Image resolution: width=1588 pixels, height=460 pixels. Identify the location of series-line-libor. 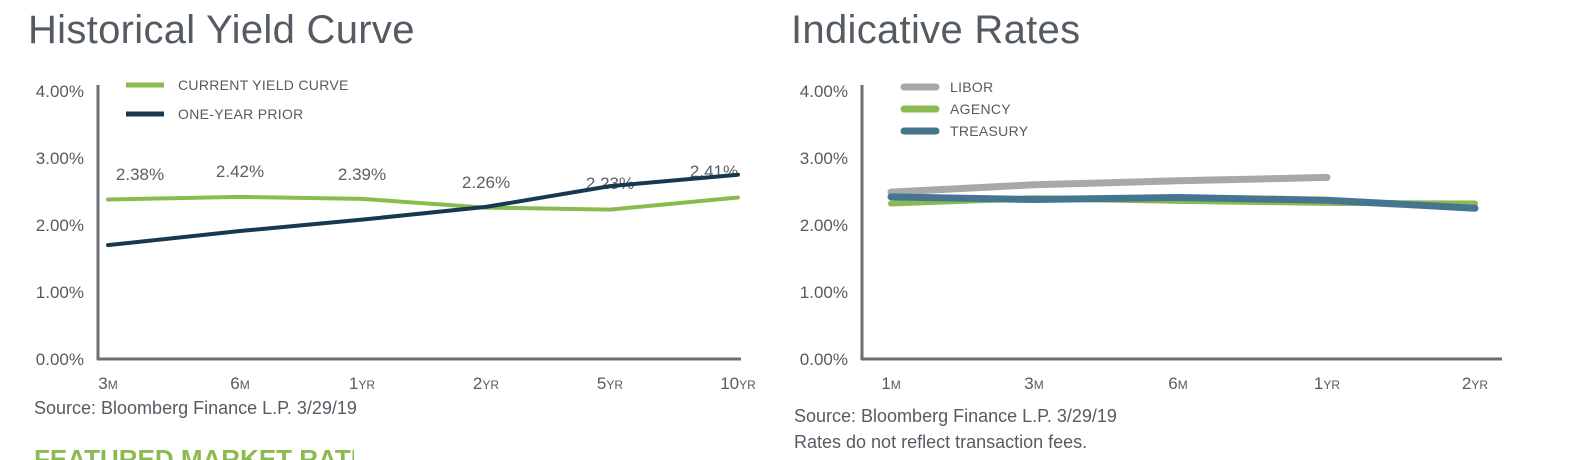
(1109, 184).